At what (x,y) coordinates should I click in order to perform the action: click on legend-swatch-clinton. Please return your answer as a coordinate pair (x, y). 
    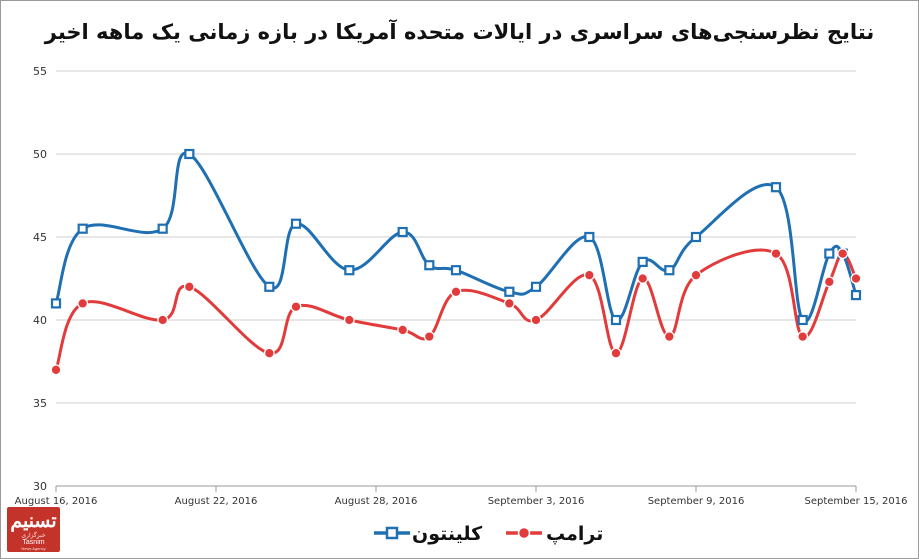
    Looking at the image, I should click on (392, 533).